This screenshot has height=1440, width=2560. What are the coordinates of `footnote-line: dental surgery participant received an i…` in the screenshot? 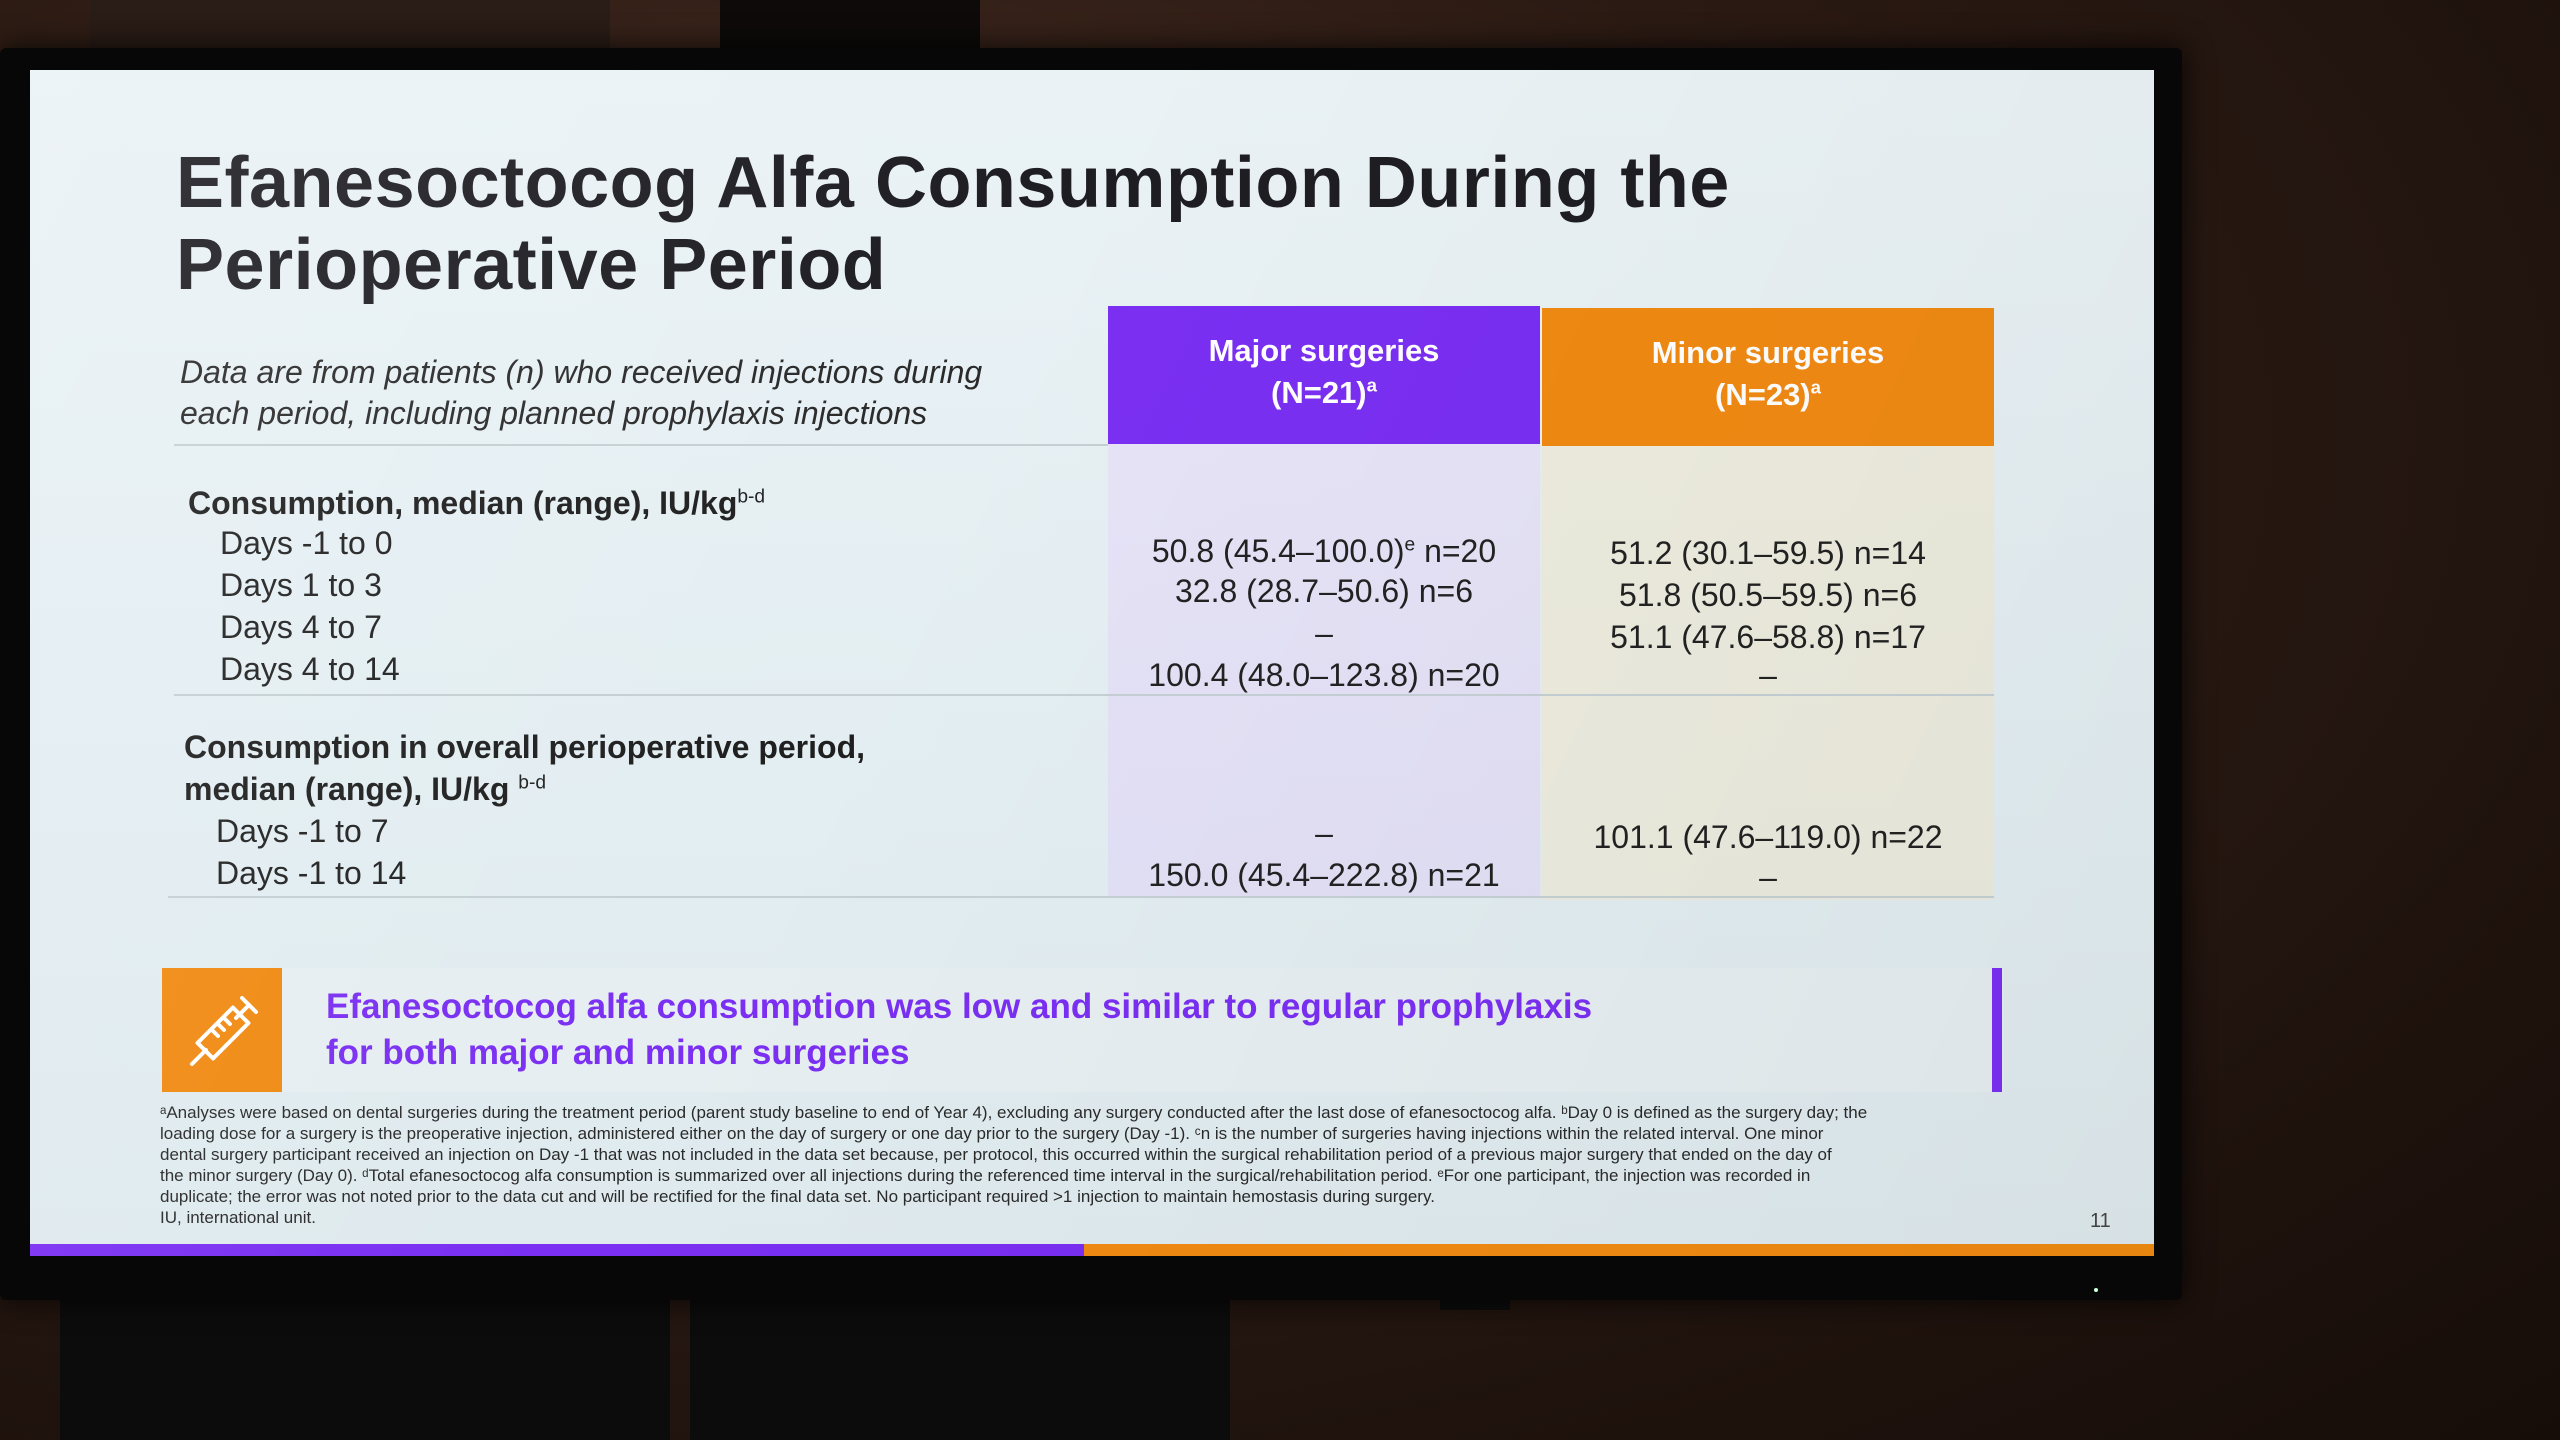 It's located at (996, 1154).